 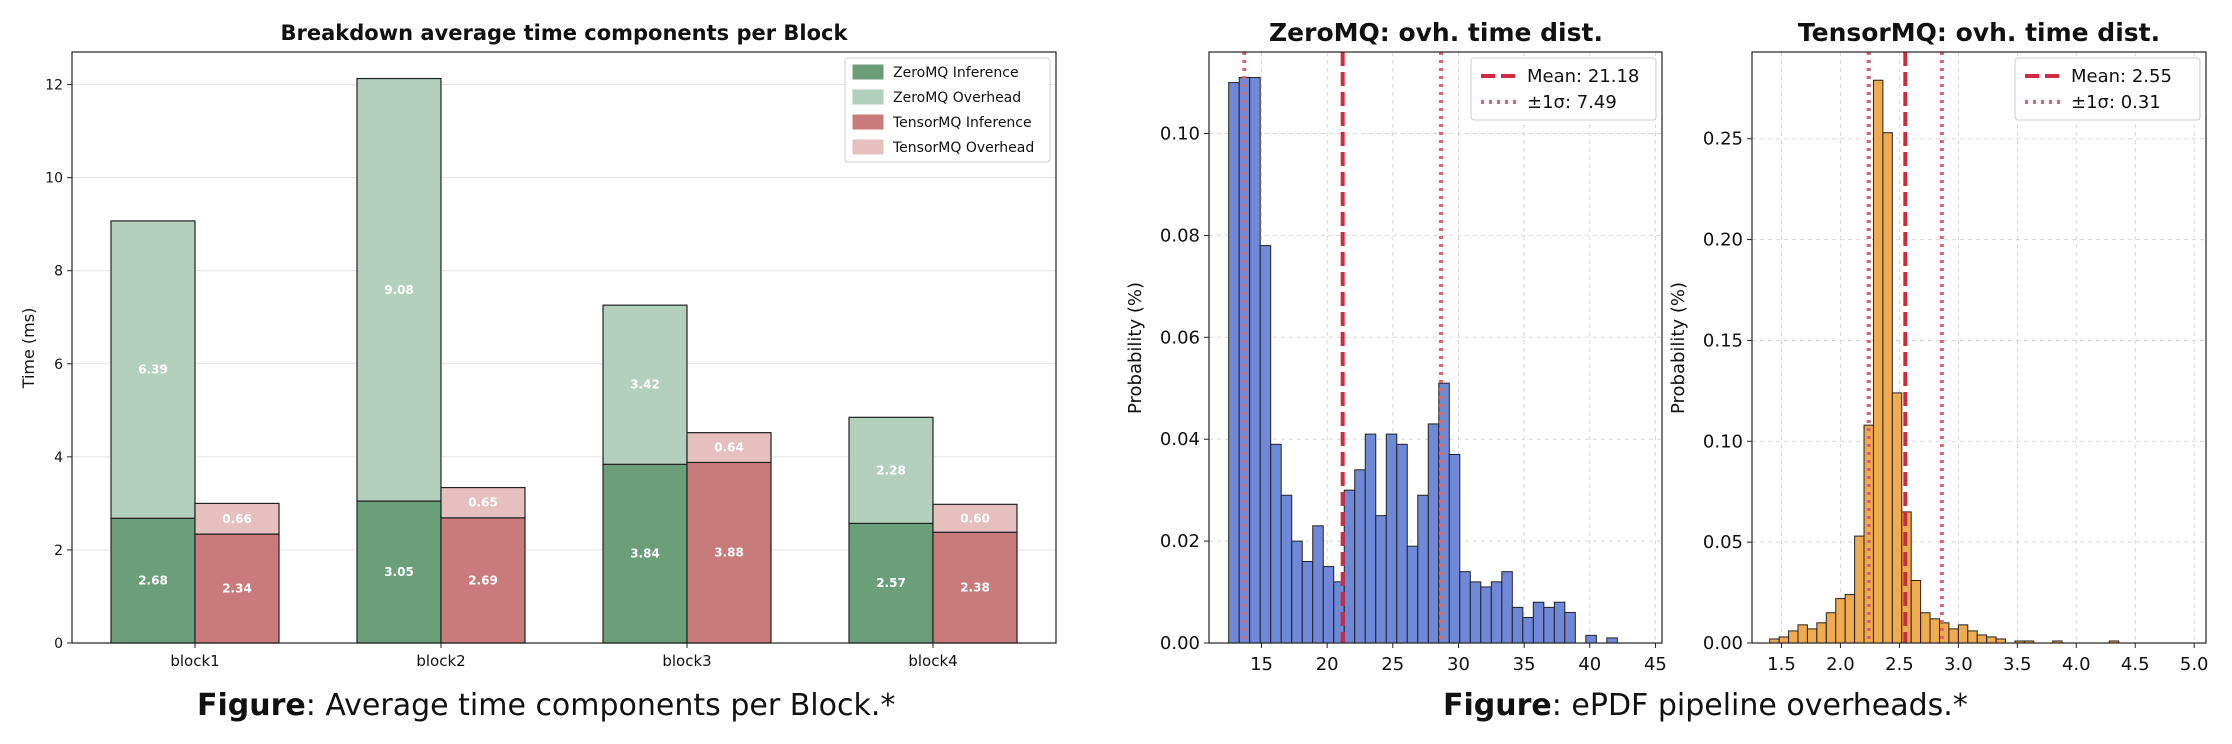 What do you see at coordinates (975, 588) in the screenshot?
I see `data-label: 2.38` at bounding box center [975, 588].